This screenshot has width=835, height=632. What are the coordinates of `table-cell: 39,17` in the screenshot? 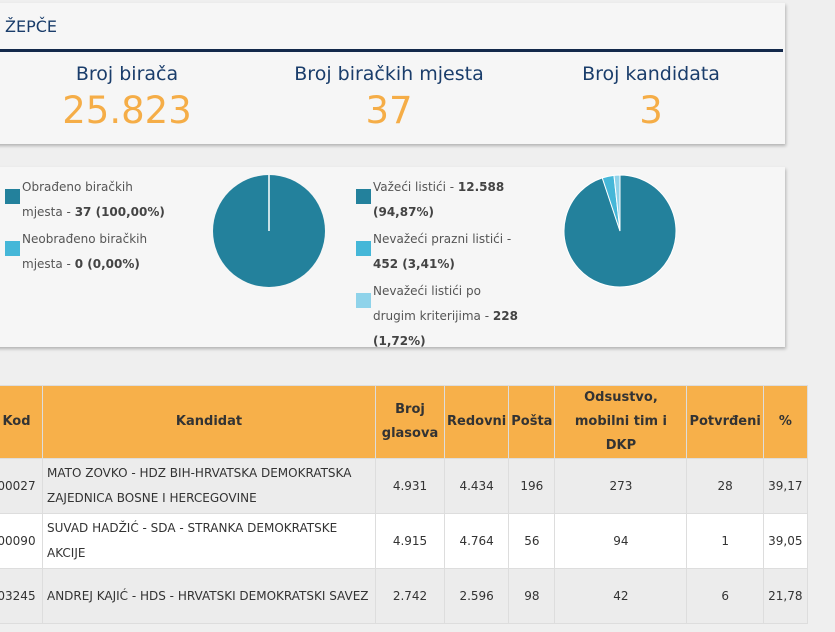 It's located at (785, 486).